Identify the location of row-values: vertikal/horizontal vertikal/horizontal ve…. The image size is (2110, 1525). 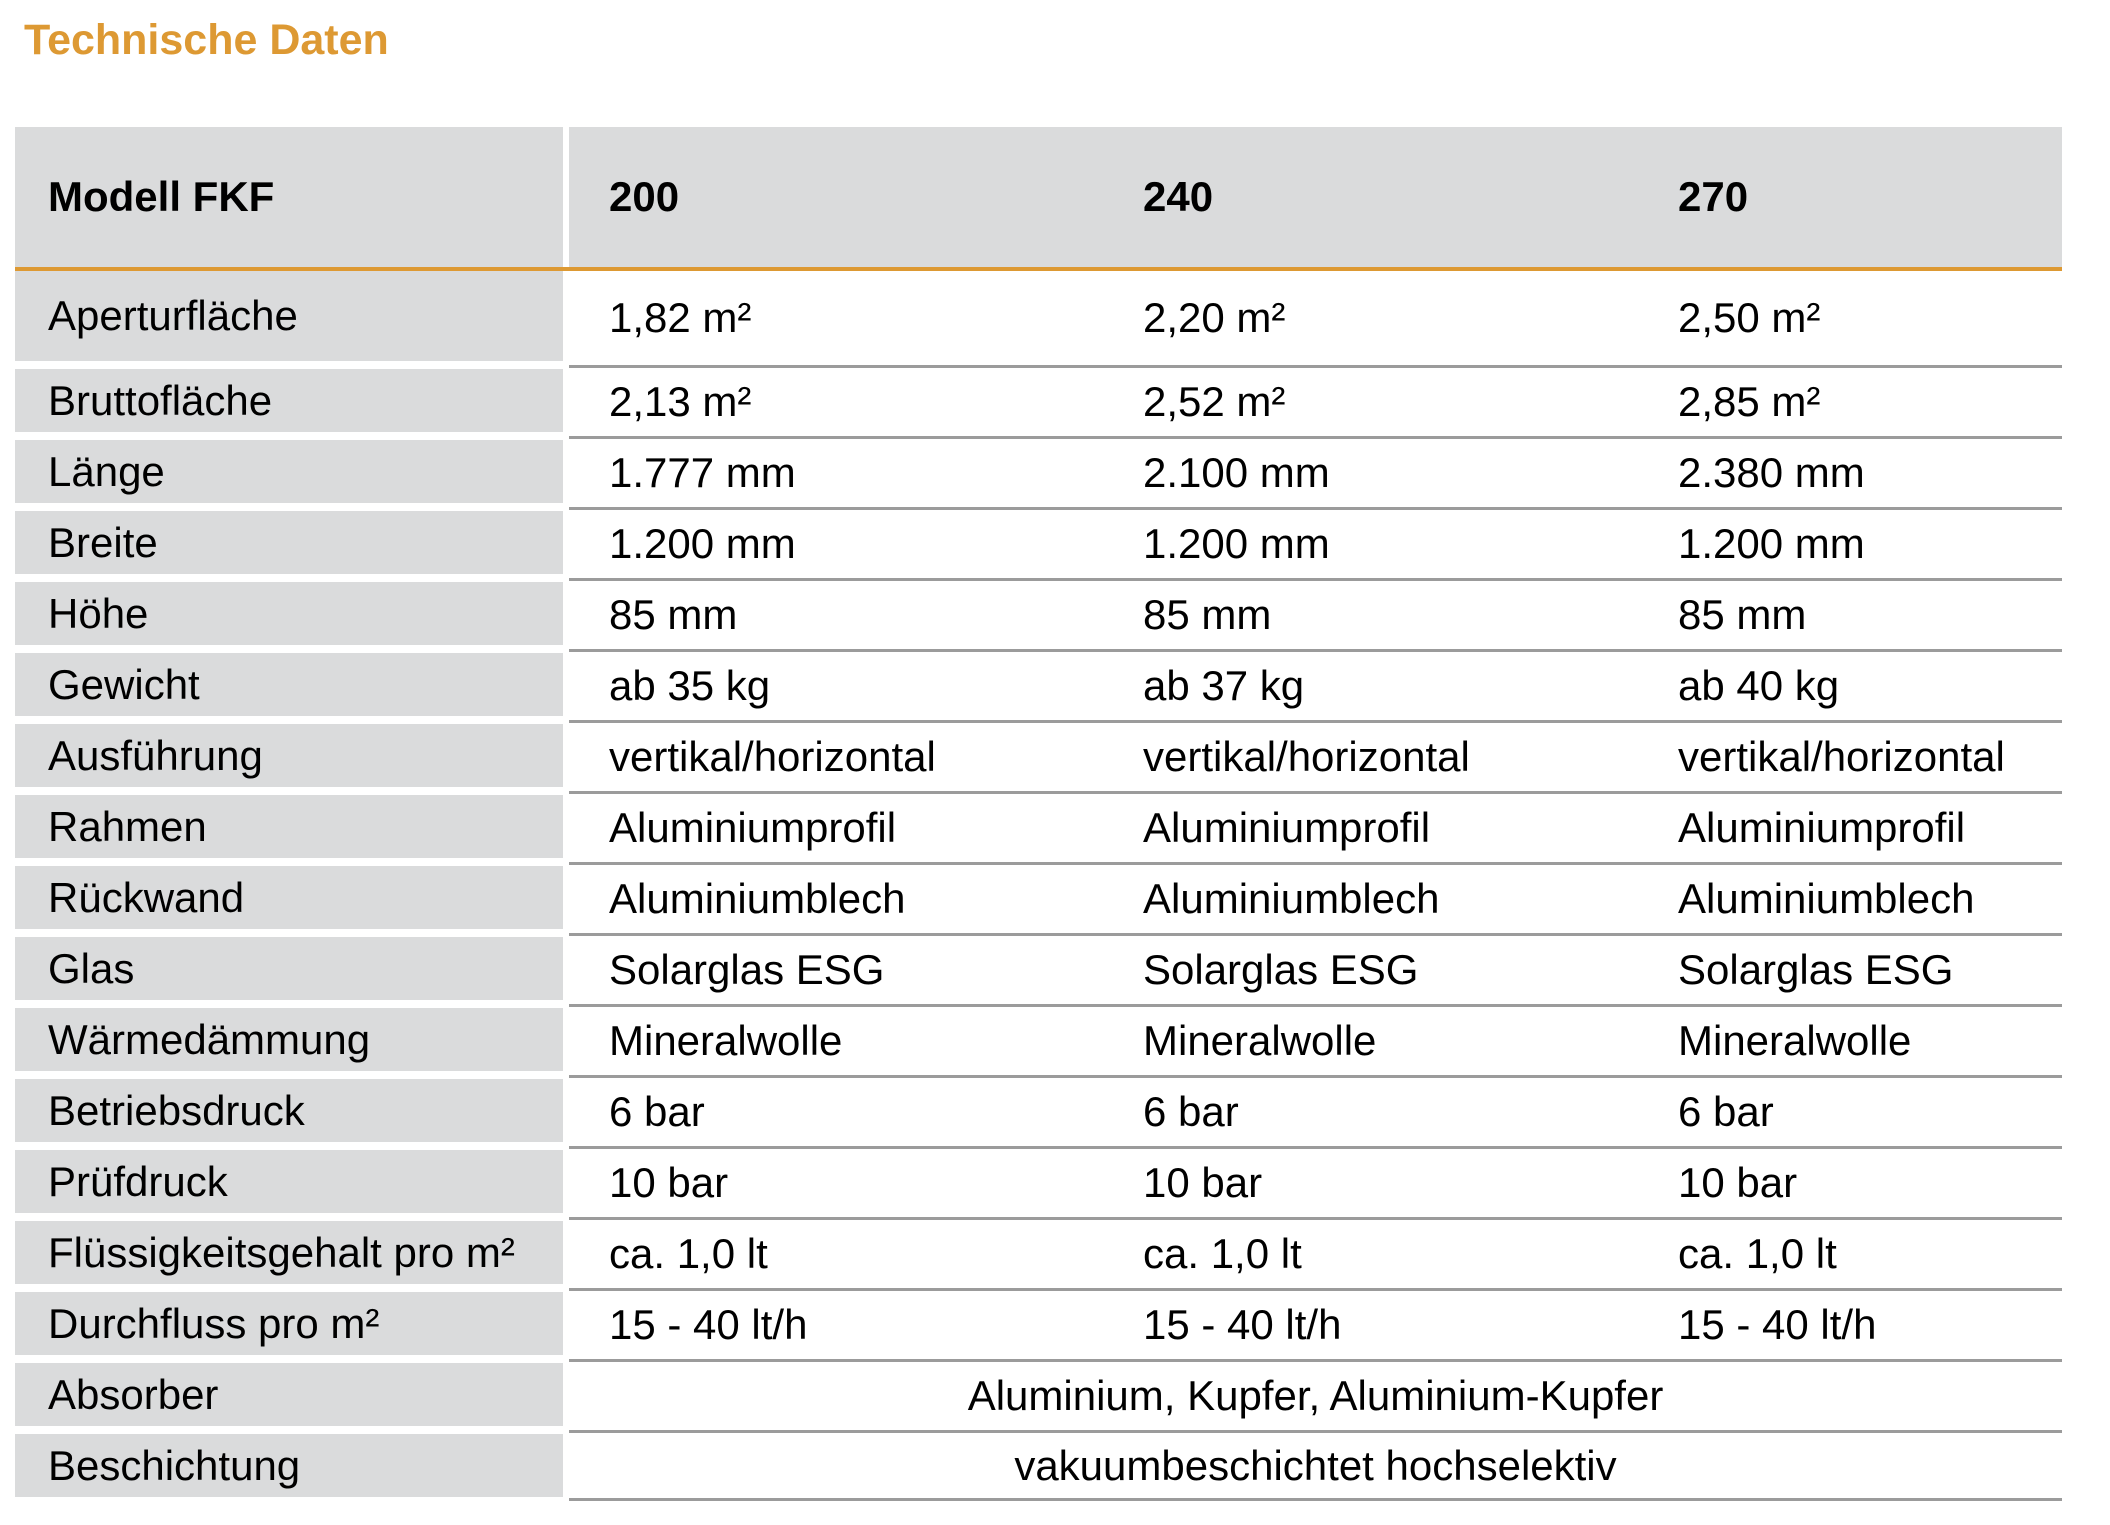
(1315, 755).